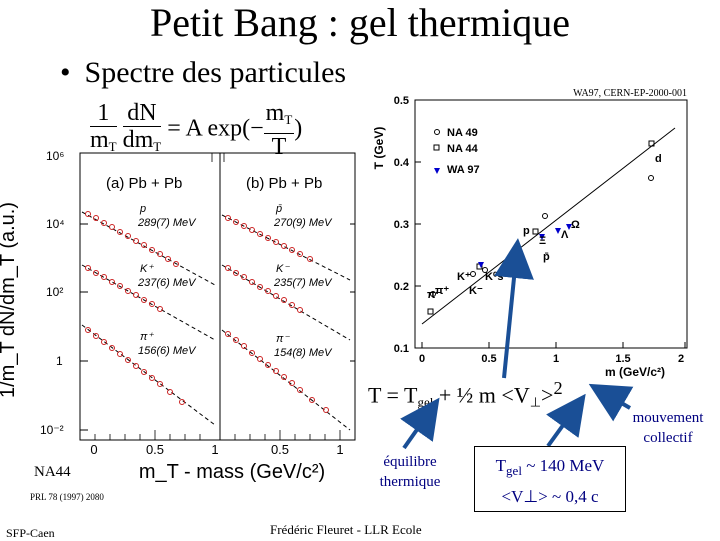  What do you see at coordinates (142, 113) in the screenshot?
I see `fraction-2-numerator: dN` at bounding box center [142, 113].